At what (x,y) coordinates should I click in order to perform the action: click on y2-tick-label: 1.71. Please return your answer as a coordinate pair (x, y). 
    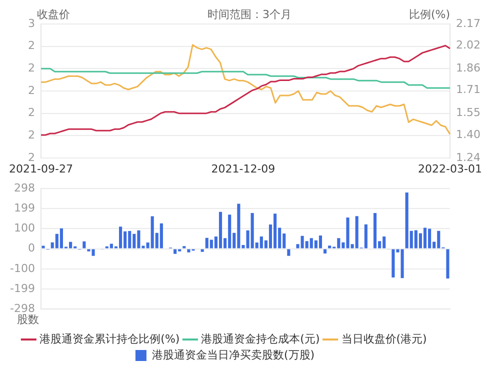
    Looking at the image, I should click on (468, 89).